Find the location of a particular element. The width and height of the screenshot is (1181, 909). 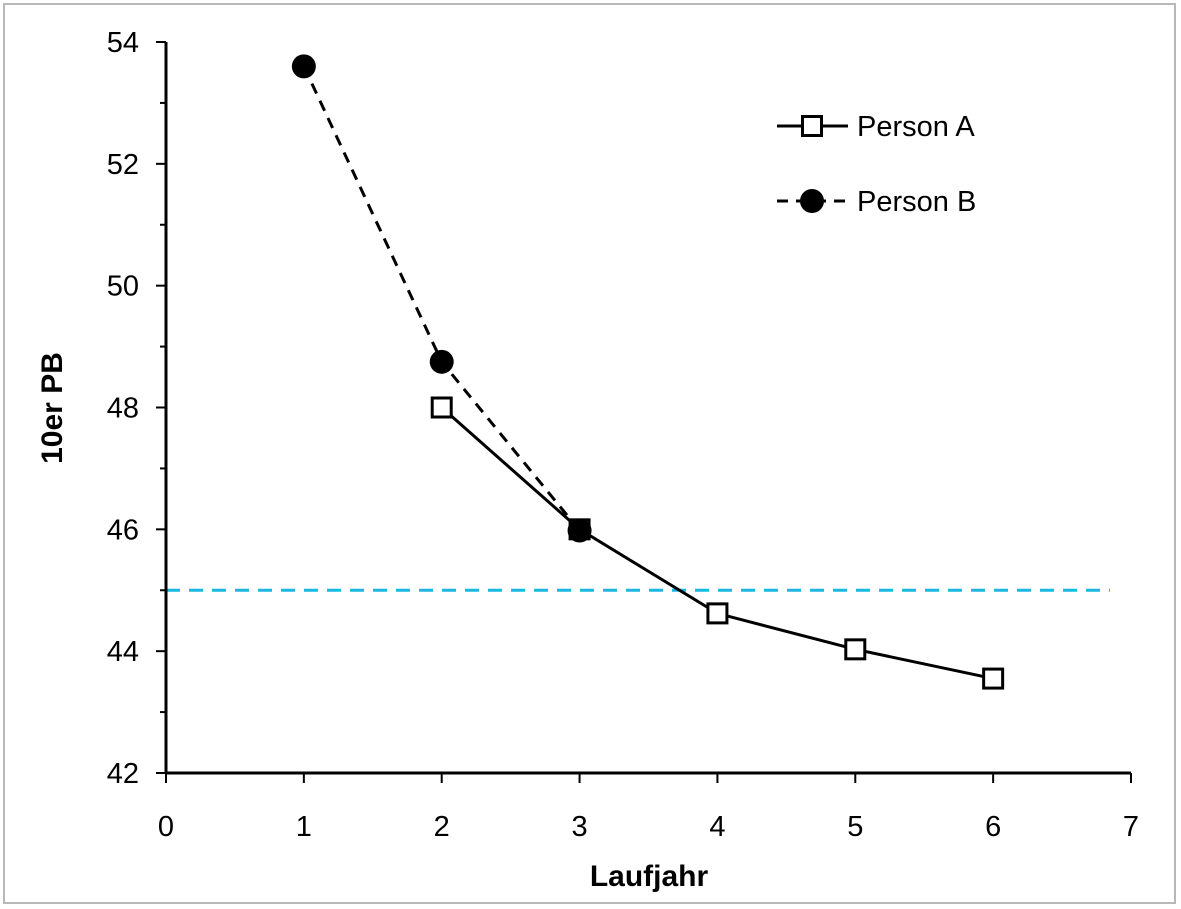

x-tick-label: 1 is located at coordinates (304, 827).